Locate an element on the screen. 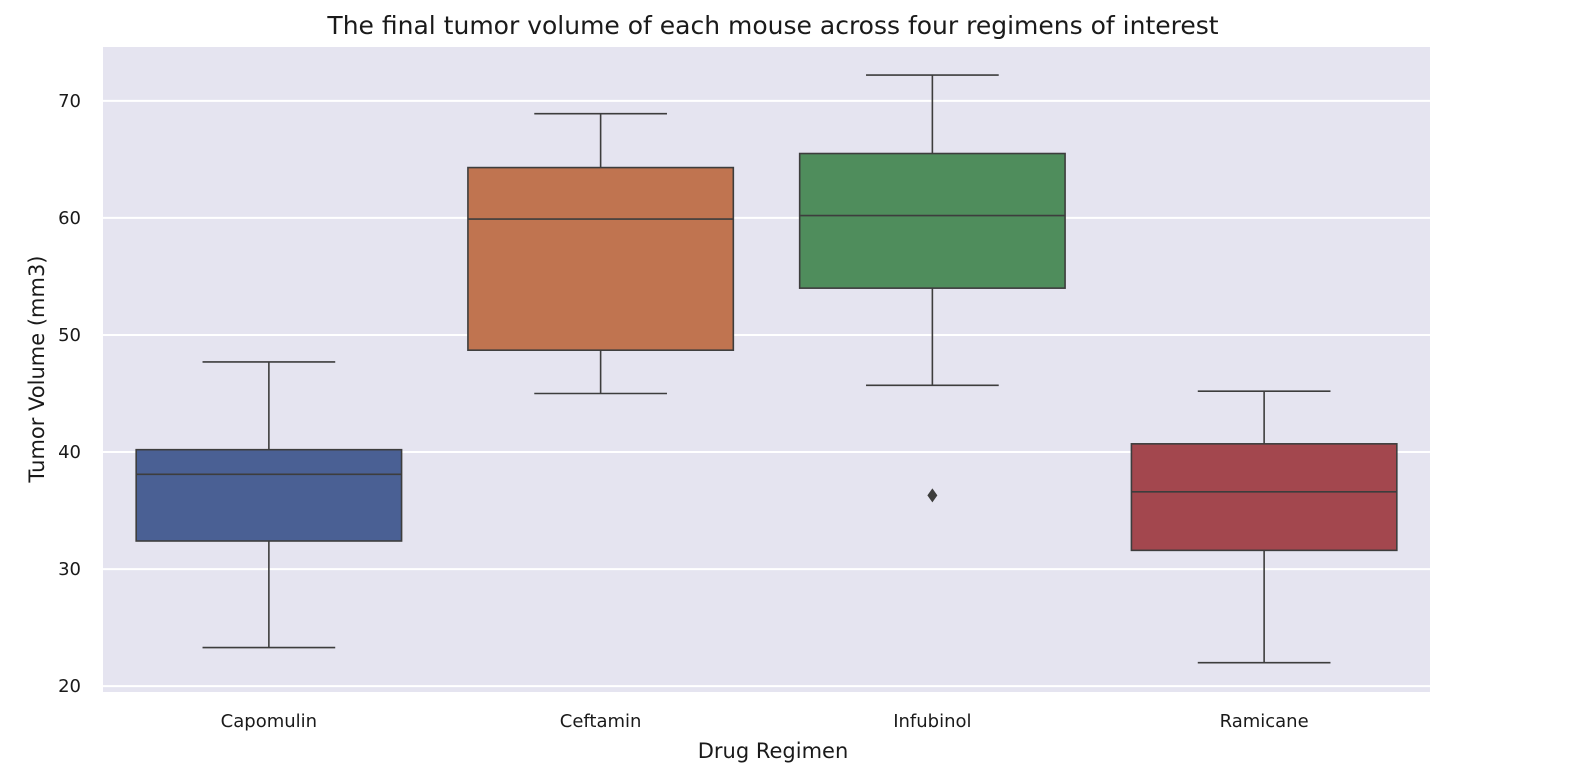 The width and height of the screenshot is (1578, 780). x-tick-label-capomulin: Capomulin is located at coordinates (269, 721).